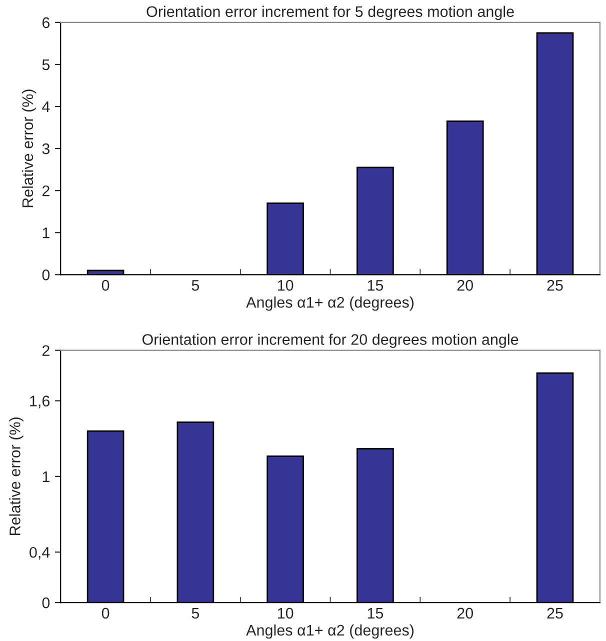 Image resolution: width=606 pixels, height=641 pixels. What do you see at coordinates (46, 148) in the screenshot?
I see `y-tick-label: 3` at bounding box center [46, 148].